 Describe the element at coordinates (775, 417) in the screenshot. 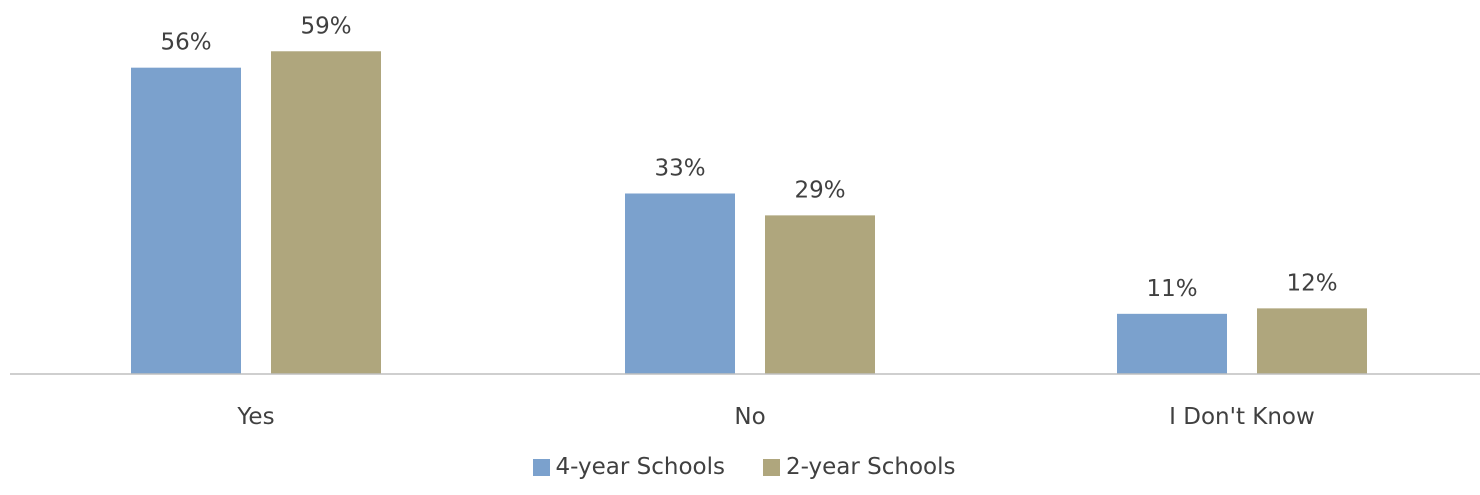

I see `category-labels-group: Yes No I Don't Know` at that location.